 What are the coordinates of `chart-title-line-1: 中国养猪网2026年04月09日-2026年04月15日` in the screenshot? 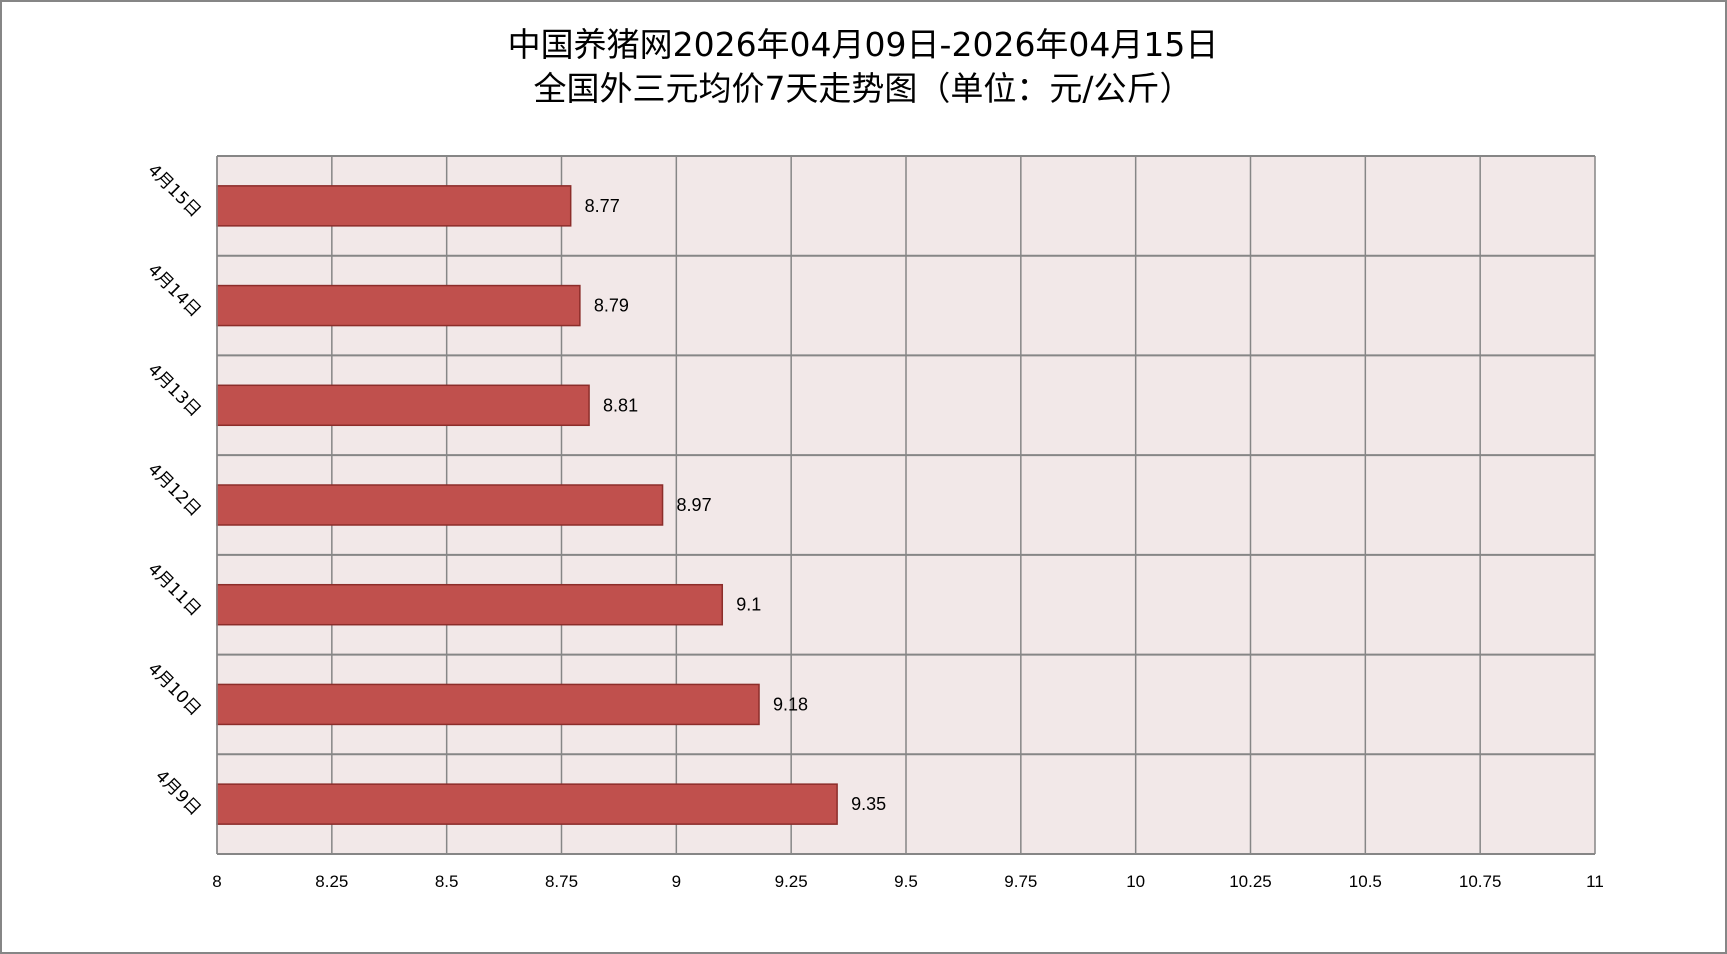 It's located at (863, 44).